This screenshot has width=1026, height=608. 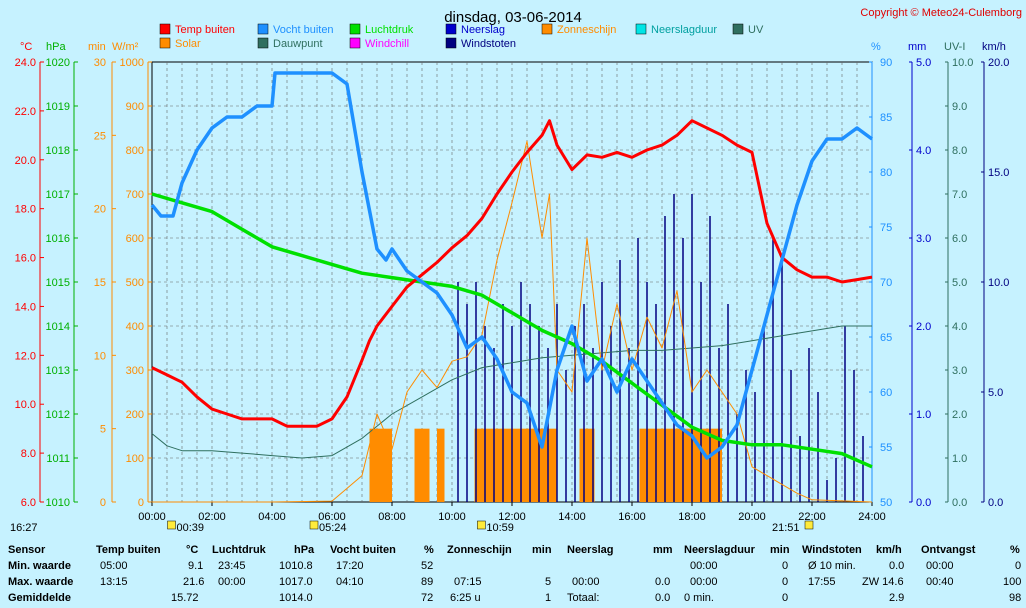 I want to click on uv-tick-label: 10.0, so click(x=962, y=63).